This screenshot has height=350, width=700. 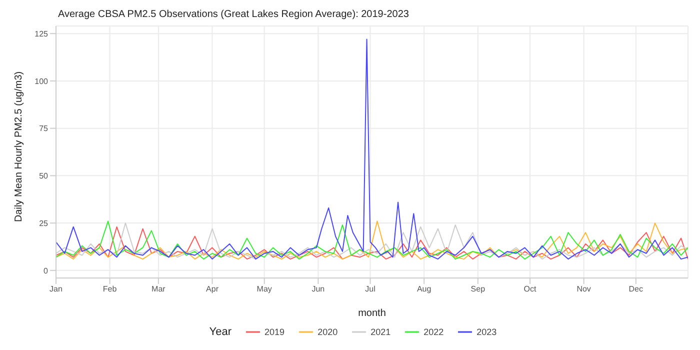 I want to click on x-tick-label: Sep, so click(x=478, y=289).